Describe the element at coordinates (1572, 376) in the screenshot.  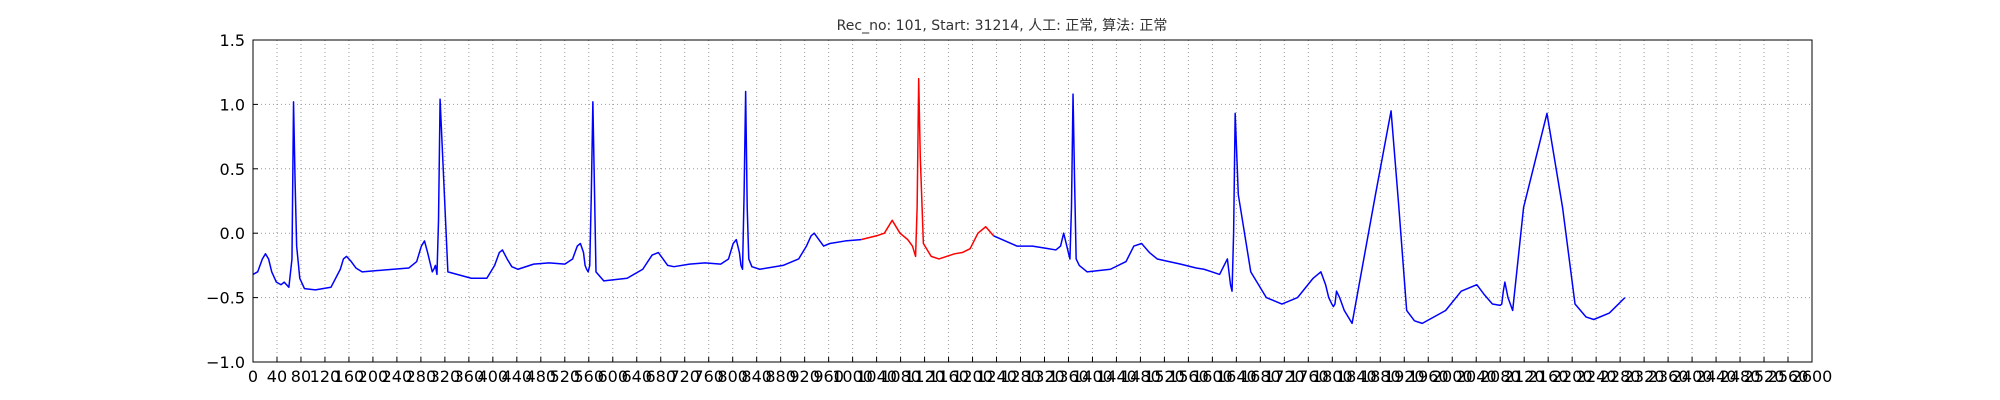
I see `x-tick-label: 2200` at that location.